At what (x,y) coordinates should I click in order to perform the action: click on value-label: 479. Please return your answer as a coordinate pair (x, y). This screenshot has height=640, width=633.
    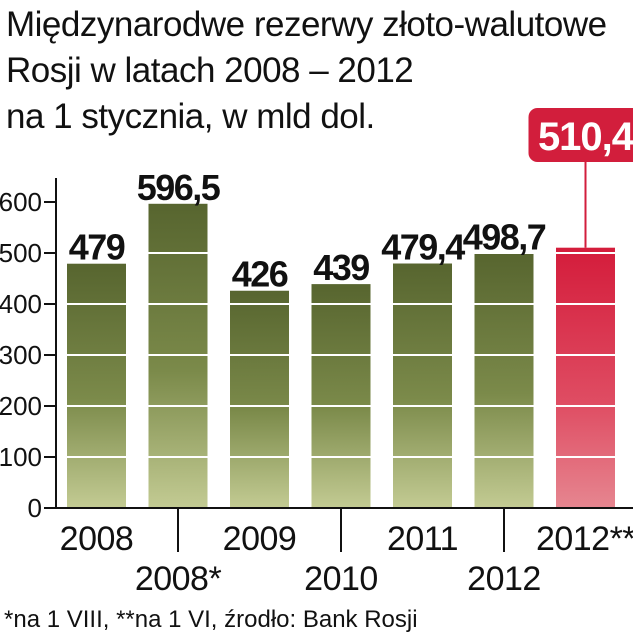
    Looking at the image, I should click on (97, 247).